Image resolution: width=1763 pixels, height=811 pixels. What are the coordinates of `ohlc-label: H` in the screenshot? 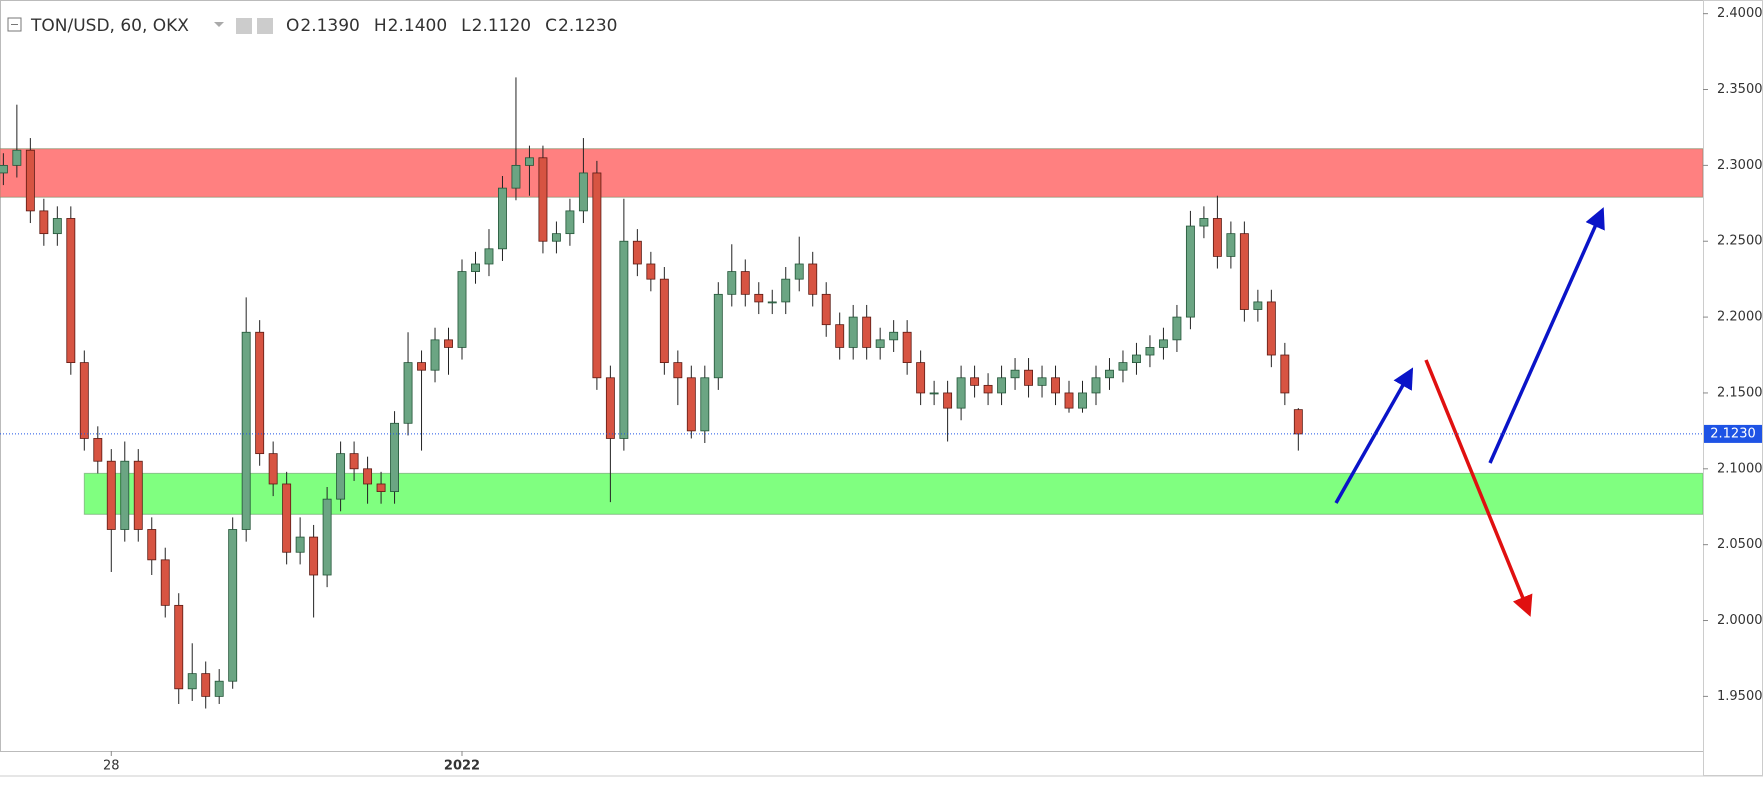 It's located at (380, 26).